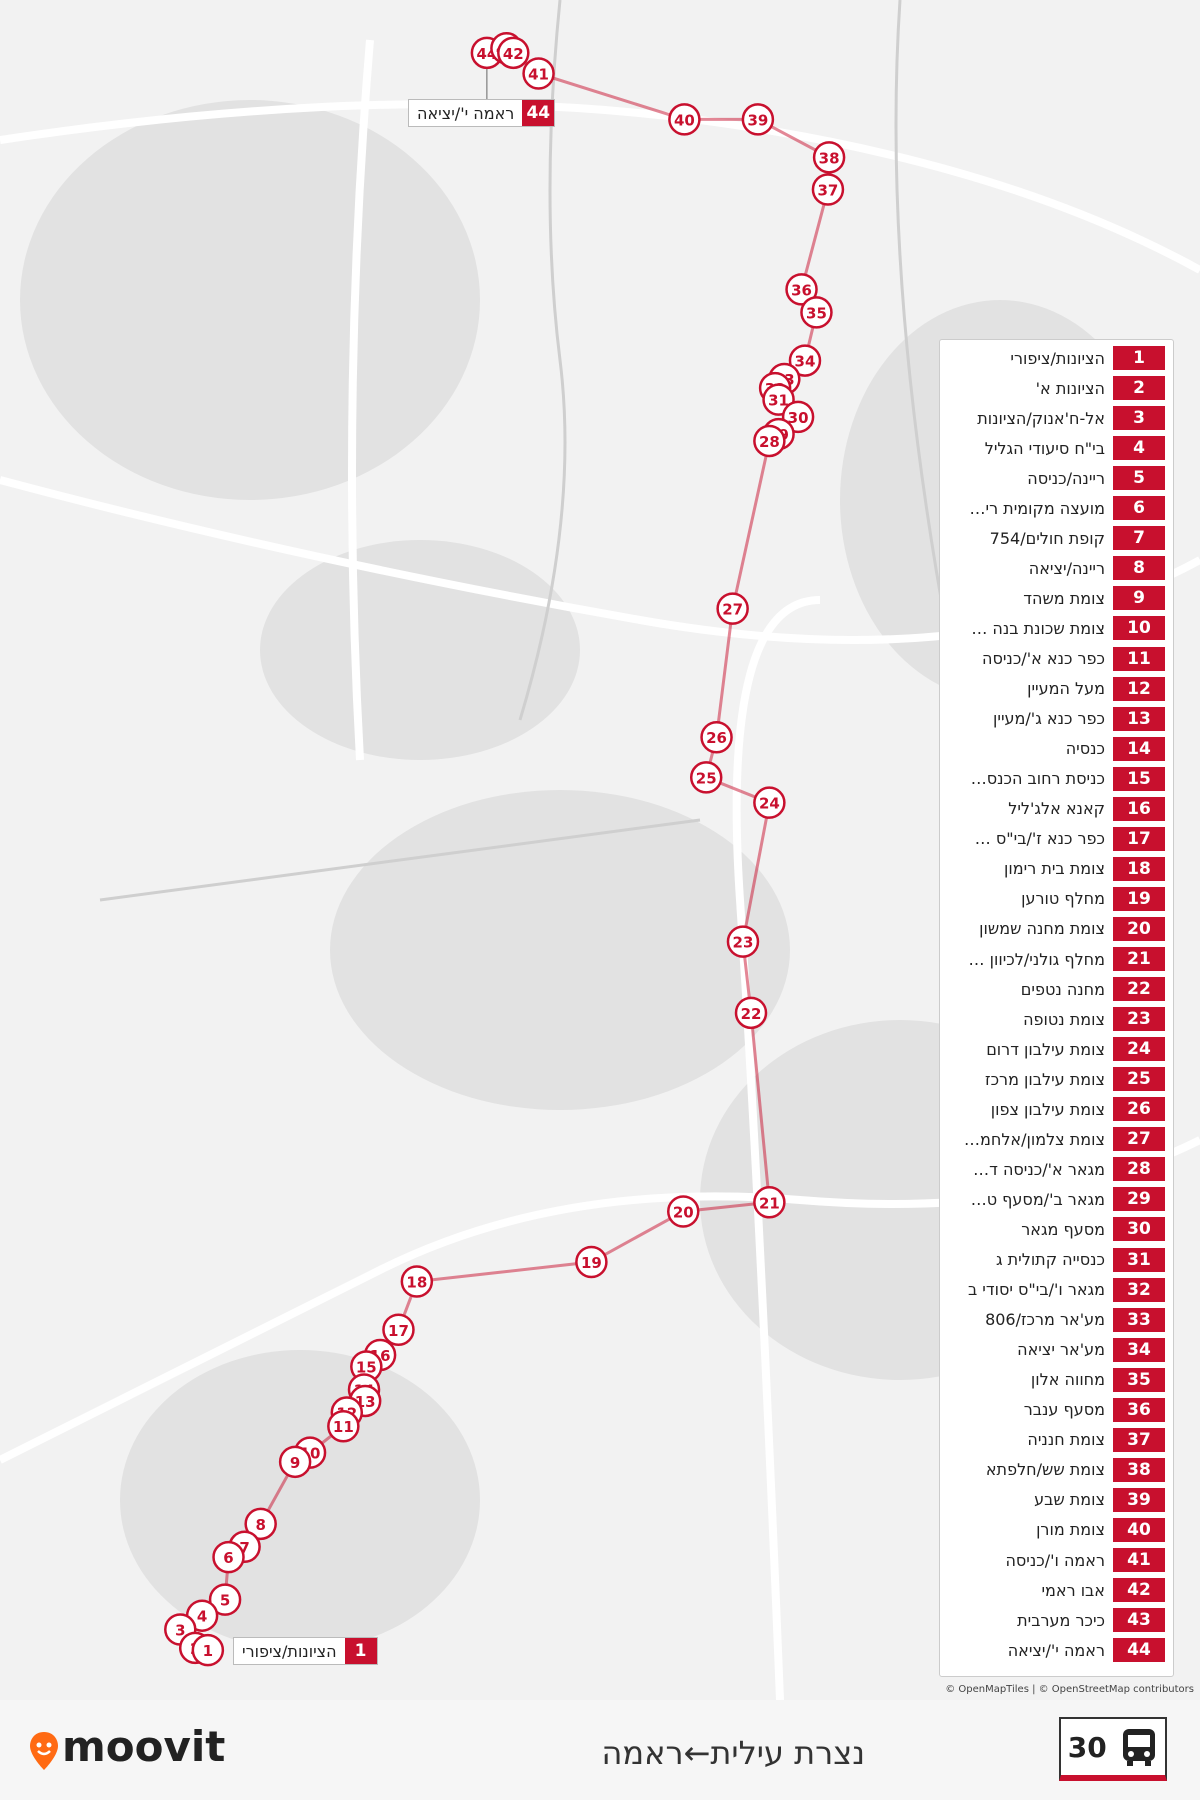  What do you see at coordinates (1066, 1440) in the screenshot?
I see `stop-name: צומת חנניה` at bounding box center [1066, 1440].